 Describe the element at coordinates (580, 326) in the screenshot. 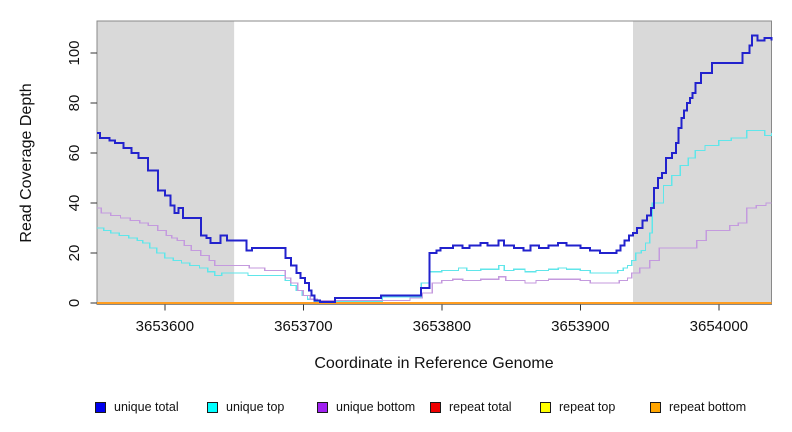

I see `x-tick-label: 3653900` at that location.